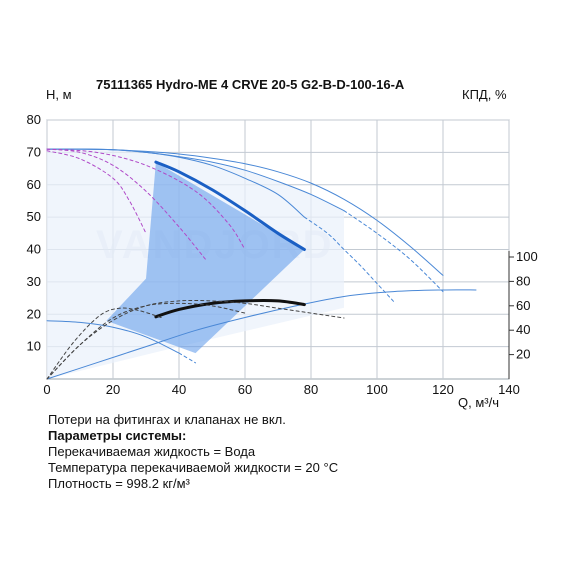 The height and width of the screenshot is (570, 570). I want to click on x-tick-label: 80, so click(311, 389).